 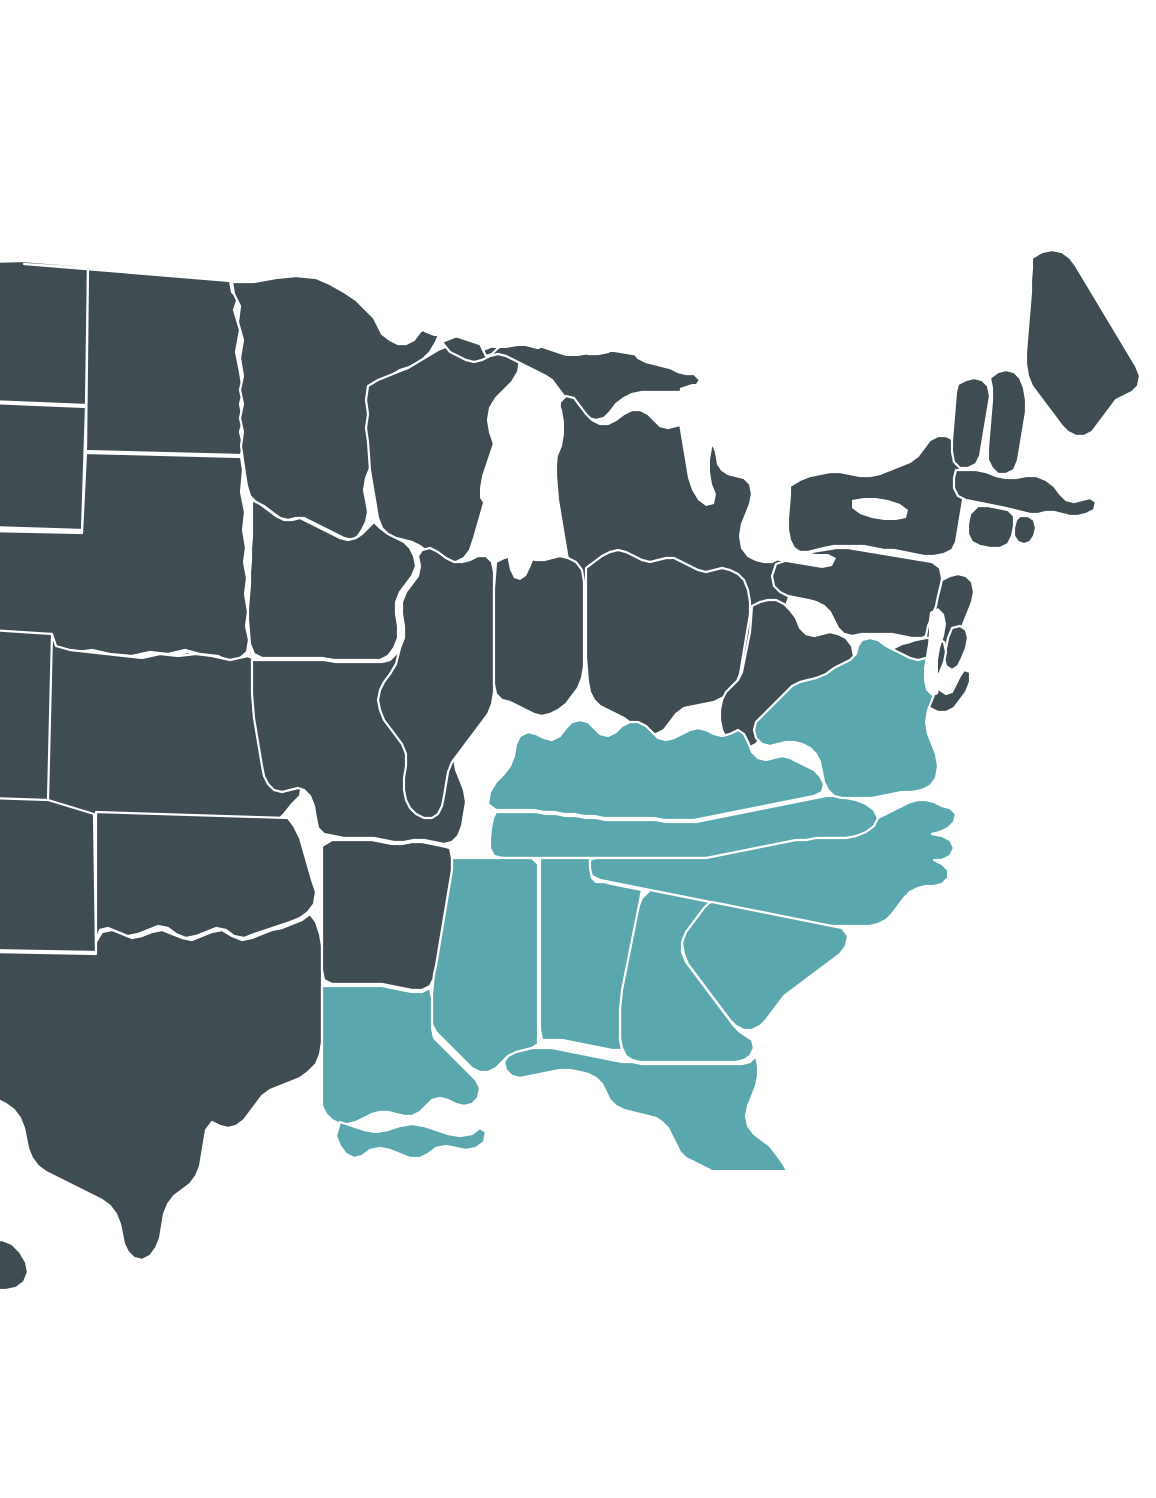 I want to click on lake-erie, so click(x=789, y=553).